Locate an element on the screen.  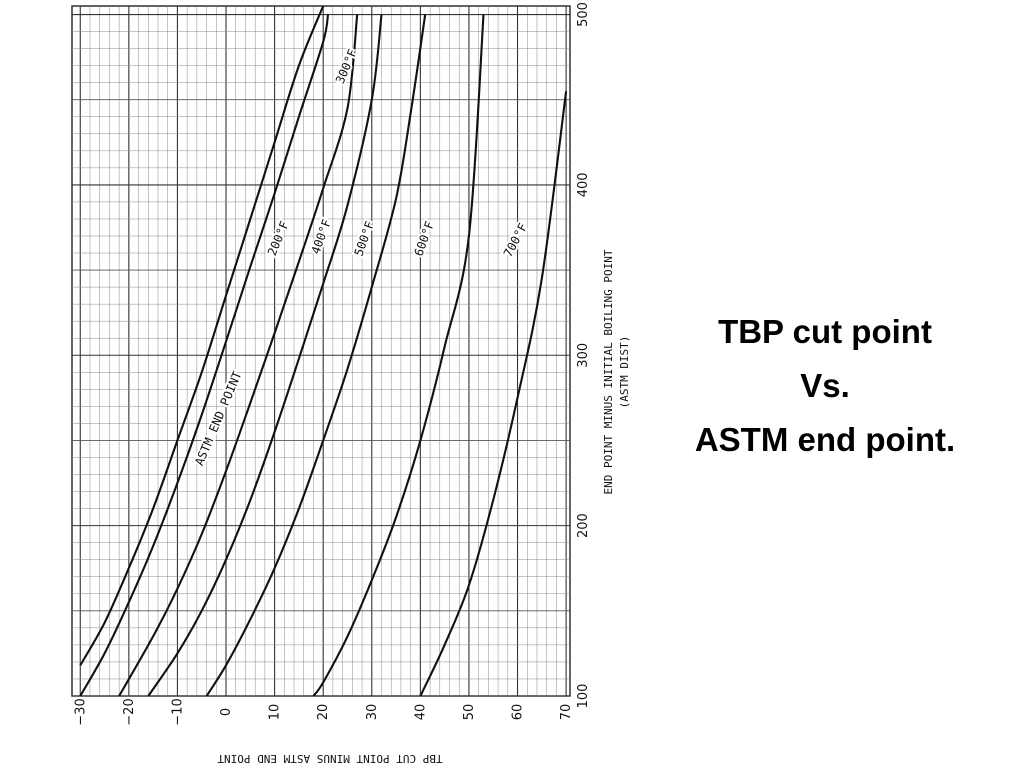
x-tick-label: 50 is located at coordinates (469, 712).